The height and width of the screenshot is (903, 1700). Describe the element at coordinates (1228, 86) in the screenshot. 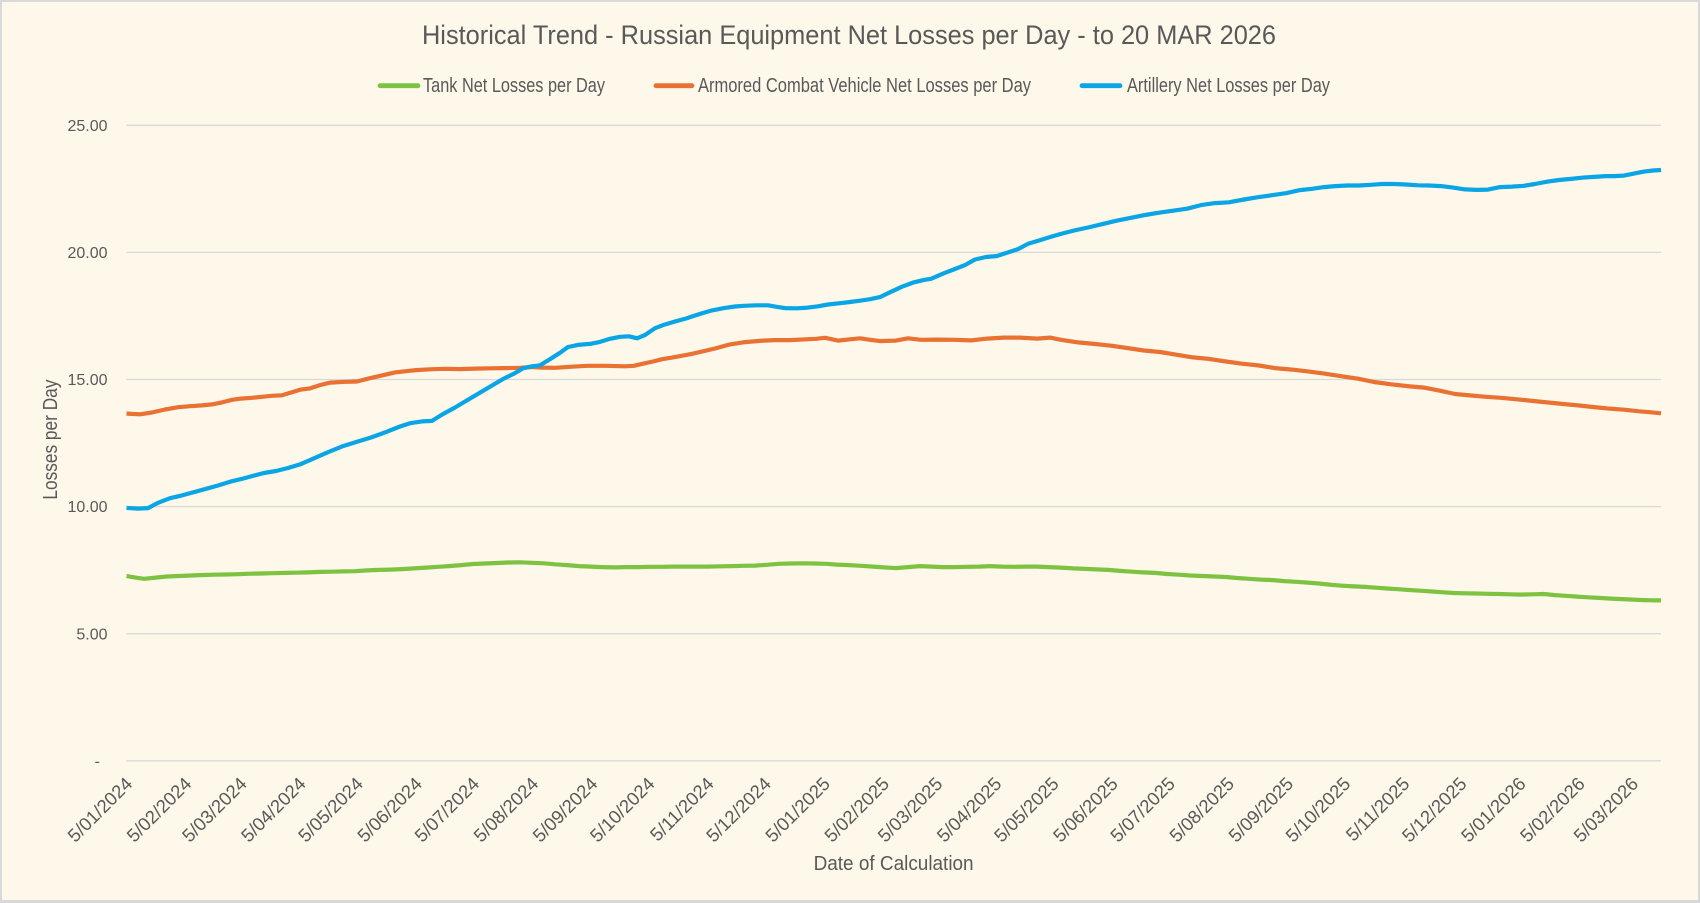

I see `svg-text: Artillery Net Losses per Day` at that location.